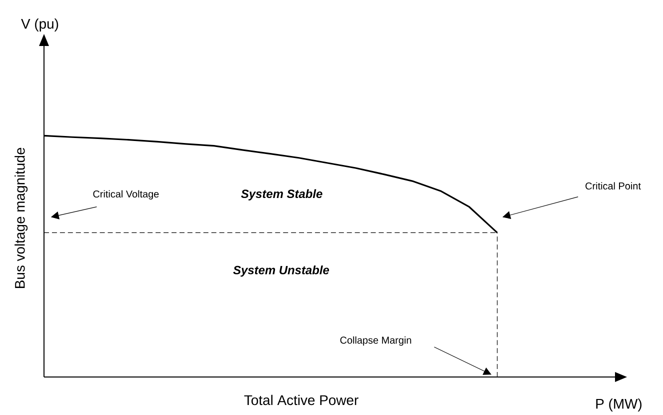  I want to click on text: Critical Point, so click(613, 186).